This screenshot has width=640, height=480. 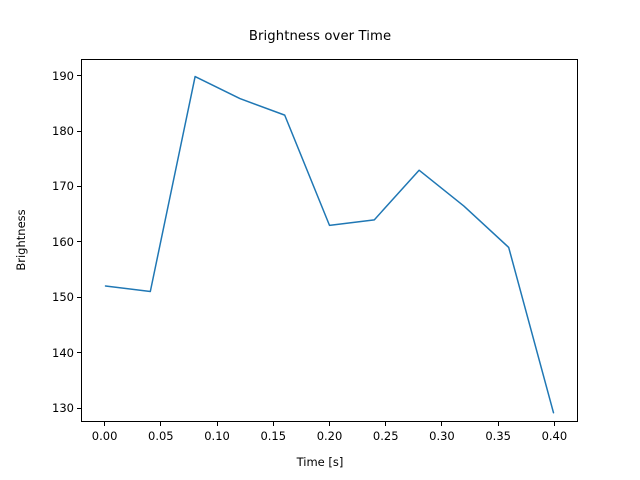 What do you see at coordinates (273, 436) in the screenshot?
I see `x-tick-label: 0.15` at bounding box center [273, 436].